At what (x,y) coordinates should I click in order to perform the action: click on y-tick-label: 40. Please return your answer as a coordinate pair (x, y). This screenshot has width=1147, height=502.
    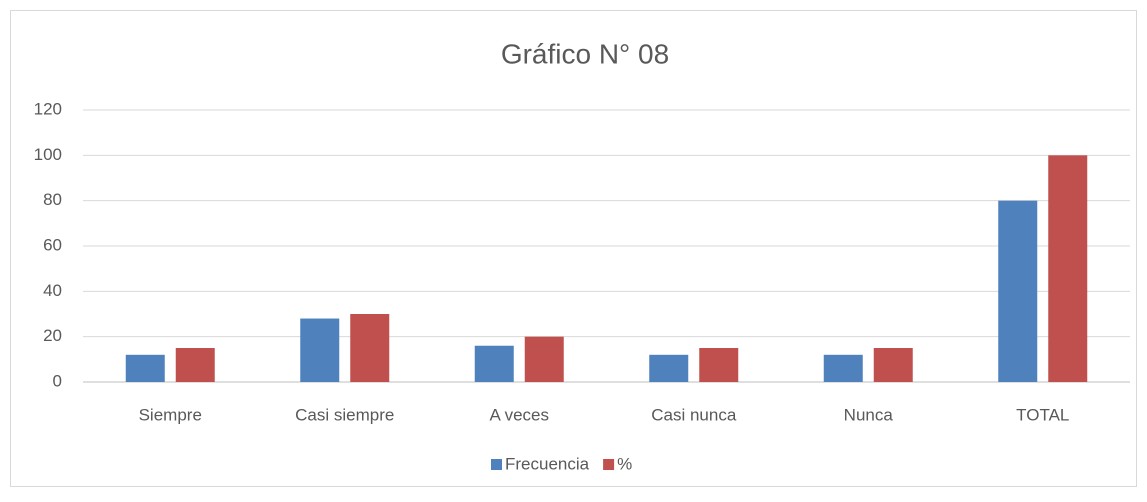
    Looking at the image, I should click on (52, 290).